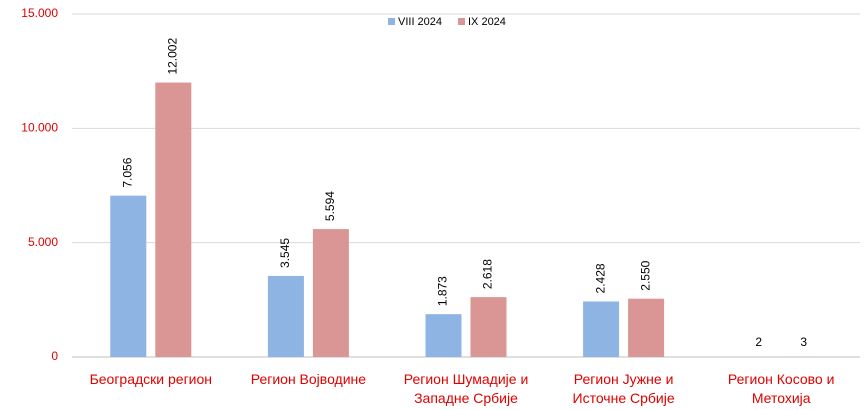  Describe the element at coordinates (803, 342) in the screenshot. I see `value-label: 3` at that location.